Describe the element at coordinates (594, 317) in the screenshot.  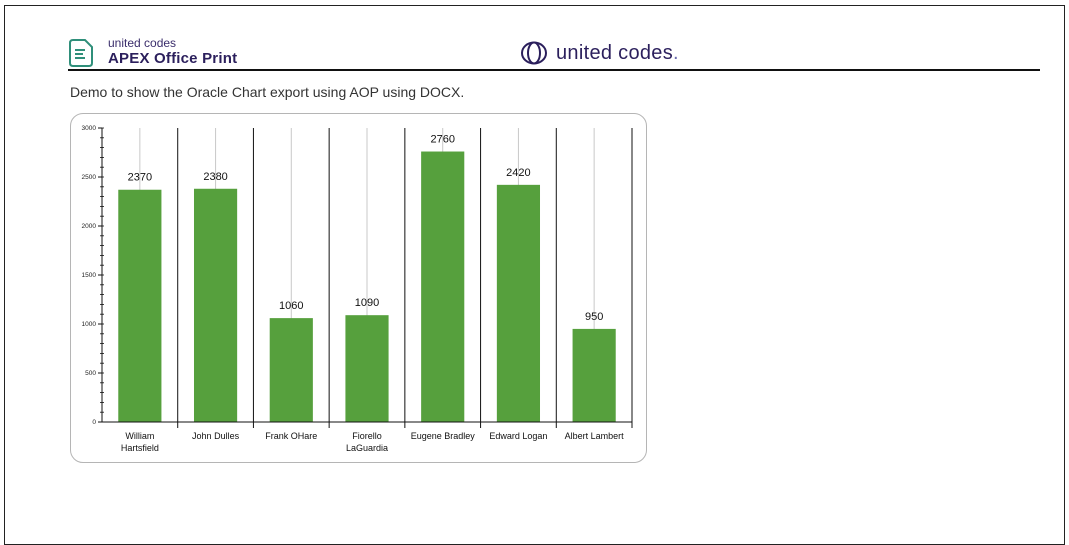
I see `data-label: 950` at that location.